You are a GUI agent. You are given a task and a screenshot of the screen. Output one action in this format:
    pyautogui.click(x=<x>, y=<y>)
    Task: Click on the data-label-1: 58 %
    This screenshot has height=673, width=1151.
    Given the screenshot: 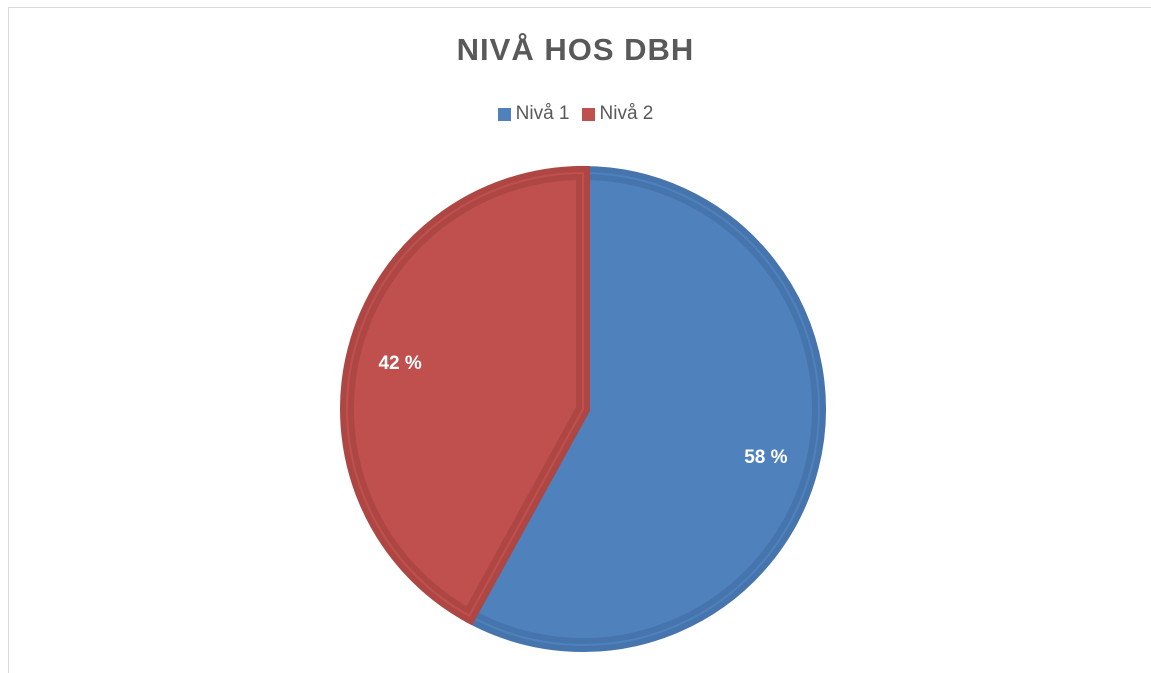 What is the action you would take?
    pyautogui.click(x=765, y=457)
    